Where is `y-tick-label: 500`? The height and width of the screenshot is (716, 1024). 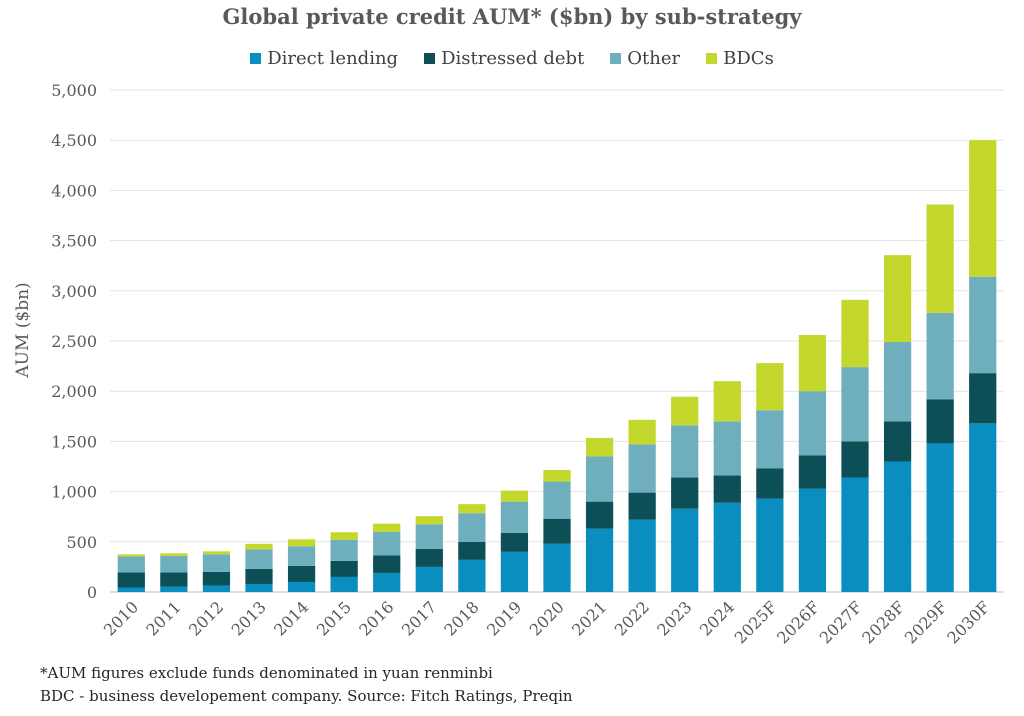 y-tick-label: 500 is located at coordinates (81, 542).